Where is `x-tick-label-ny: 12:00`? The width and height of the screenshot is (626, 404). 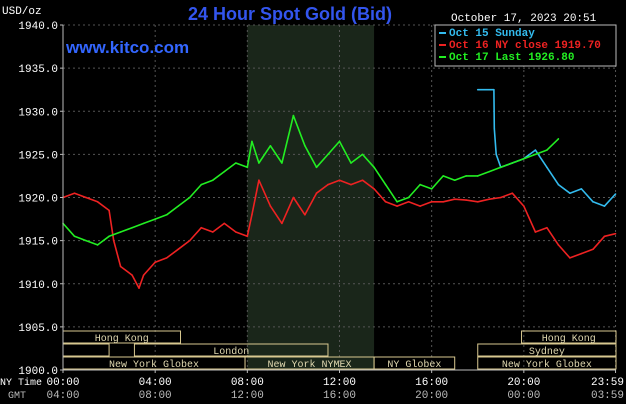
x-tick-label-ny: 12:00 is located at coordinates (339, 383).